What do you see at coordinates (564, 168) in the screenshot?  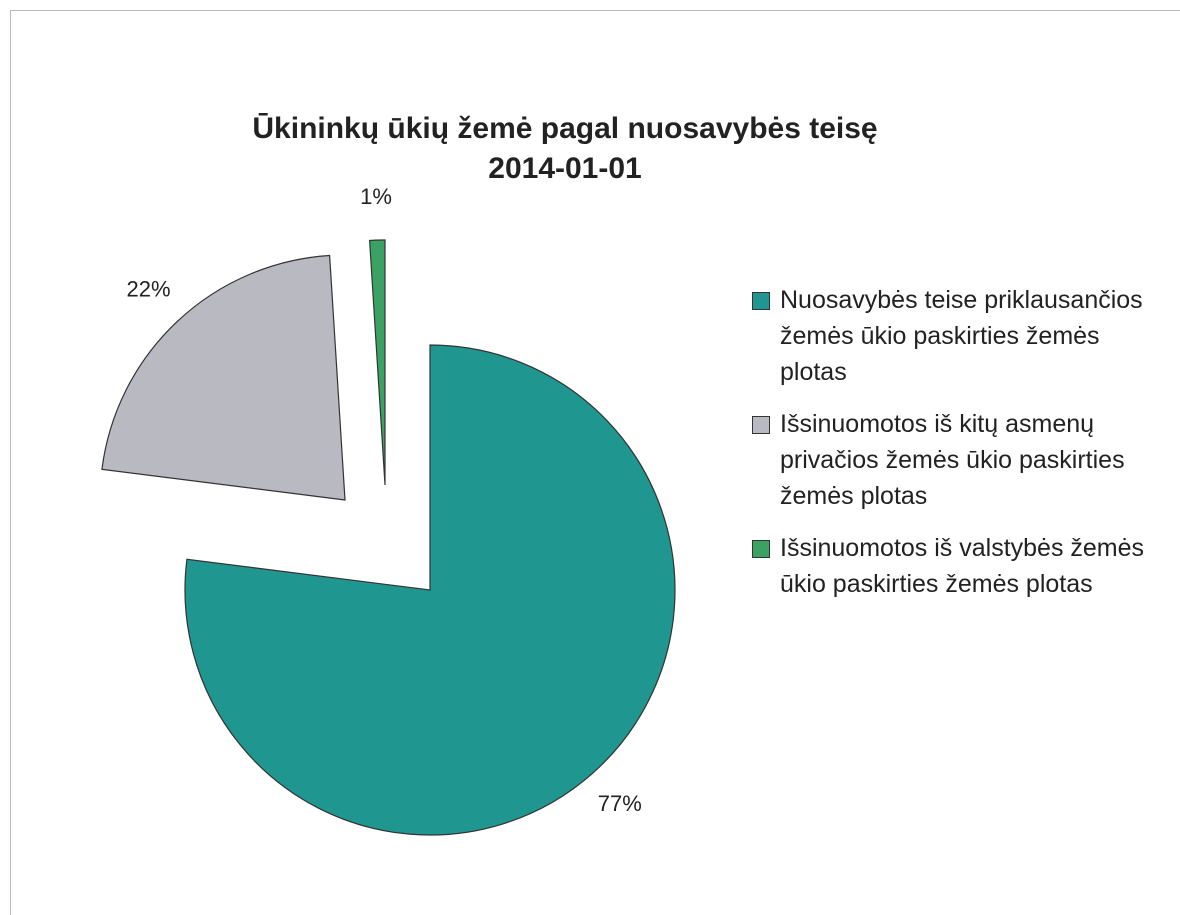 I see `chart-subtitle: 2014-01-01` at bounding box center [564, 168].